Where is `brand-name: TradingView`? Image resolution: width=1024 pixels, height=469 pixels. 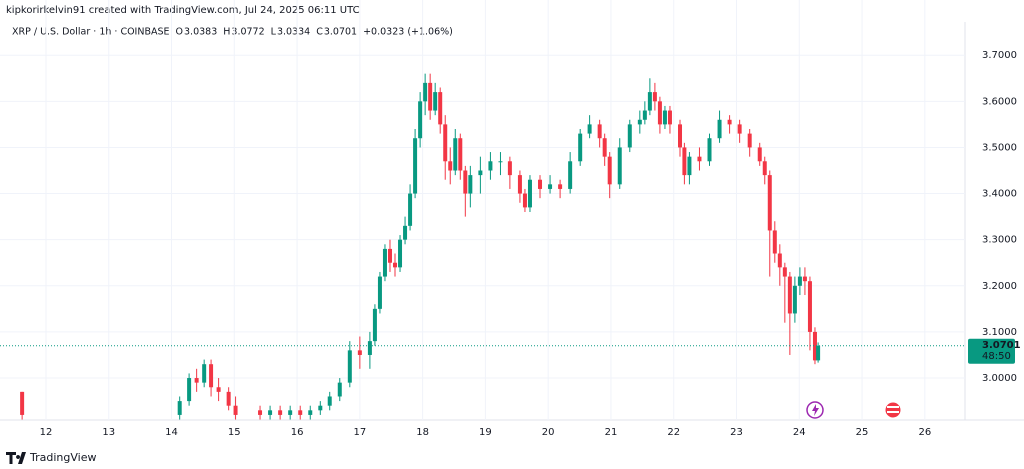 brand-name: TradingView is located at coordinates (62, 457).